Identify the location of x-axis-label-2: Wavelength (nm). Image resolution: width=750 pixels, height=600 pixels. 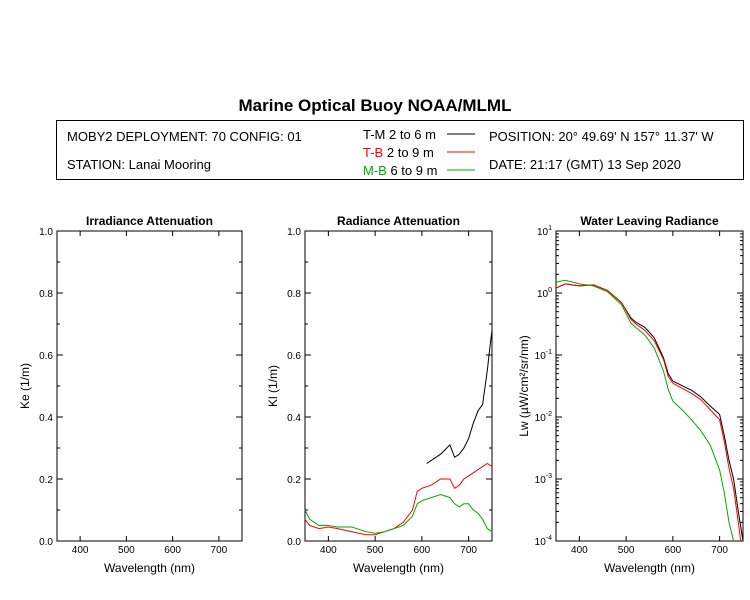
(649, 568).